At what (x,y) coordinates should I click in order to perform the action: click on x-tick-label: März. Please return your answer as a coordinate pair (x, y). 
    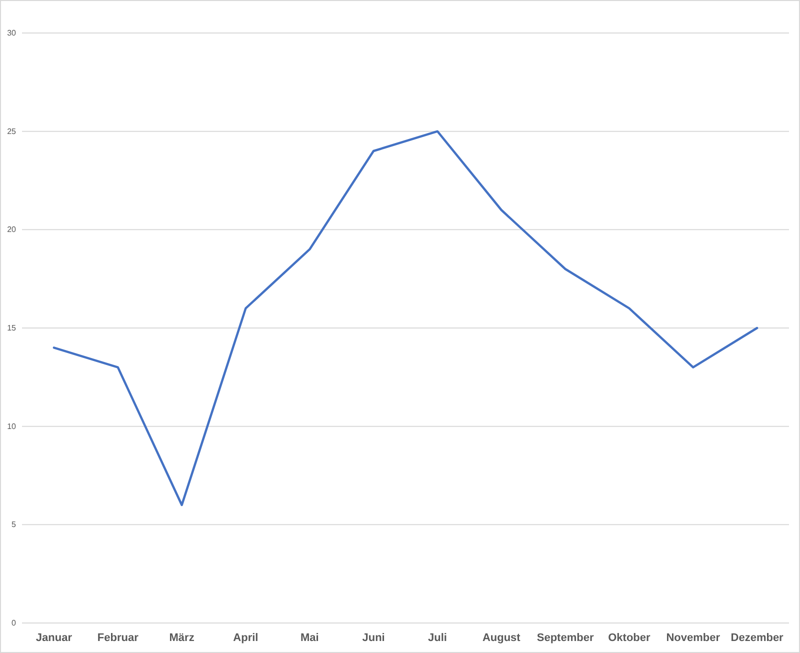
    Looking at the image, I should click on (182, 638).